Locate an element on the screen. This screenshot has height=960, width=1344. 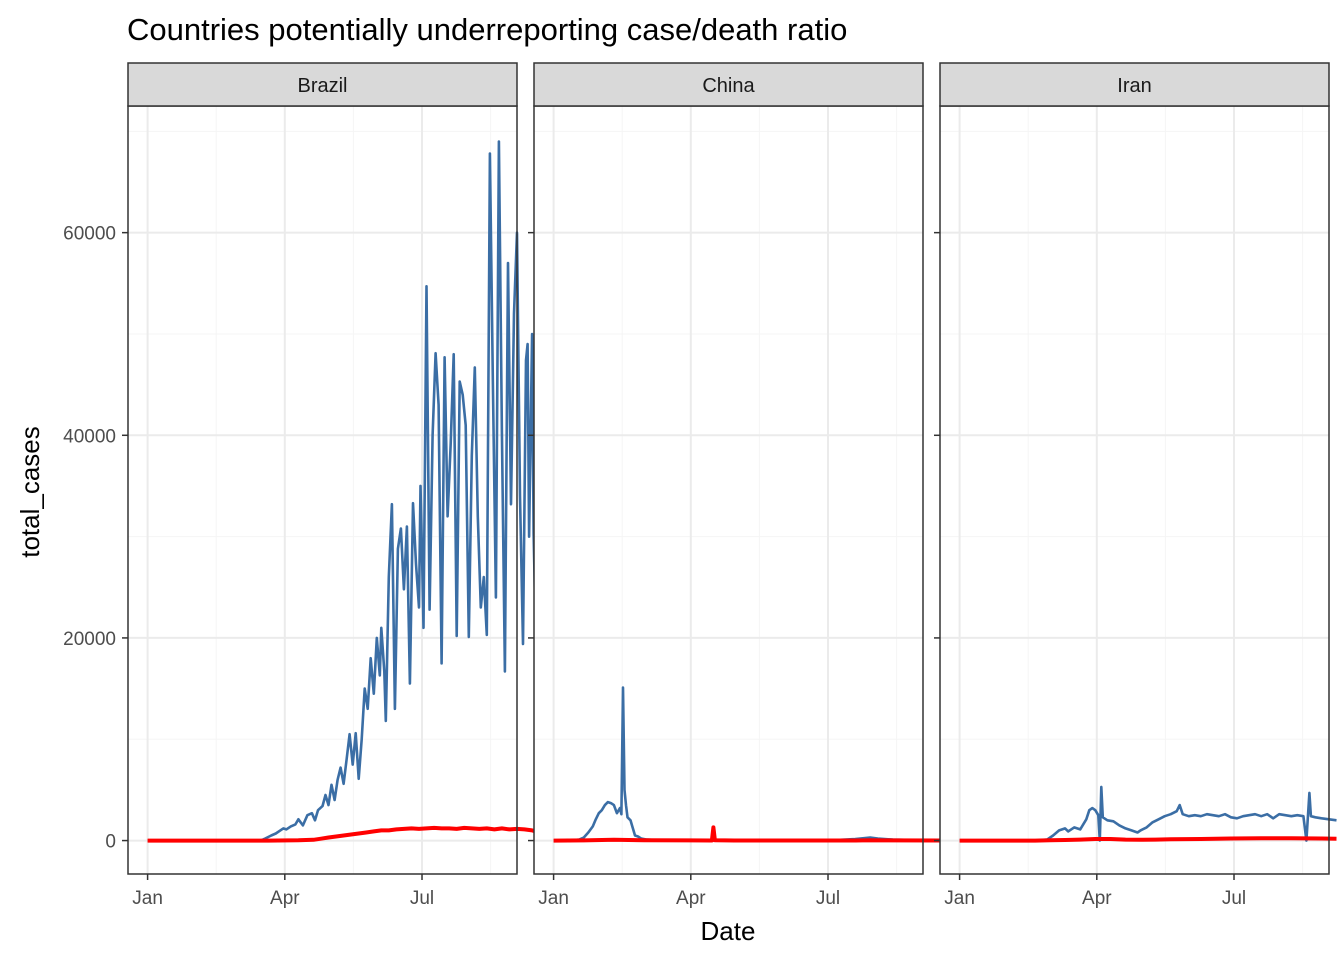
y-tick-label: 40000 is located at coordinates (89, 436).